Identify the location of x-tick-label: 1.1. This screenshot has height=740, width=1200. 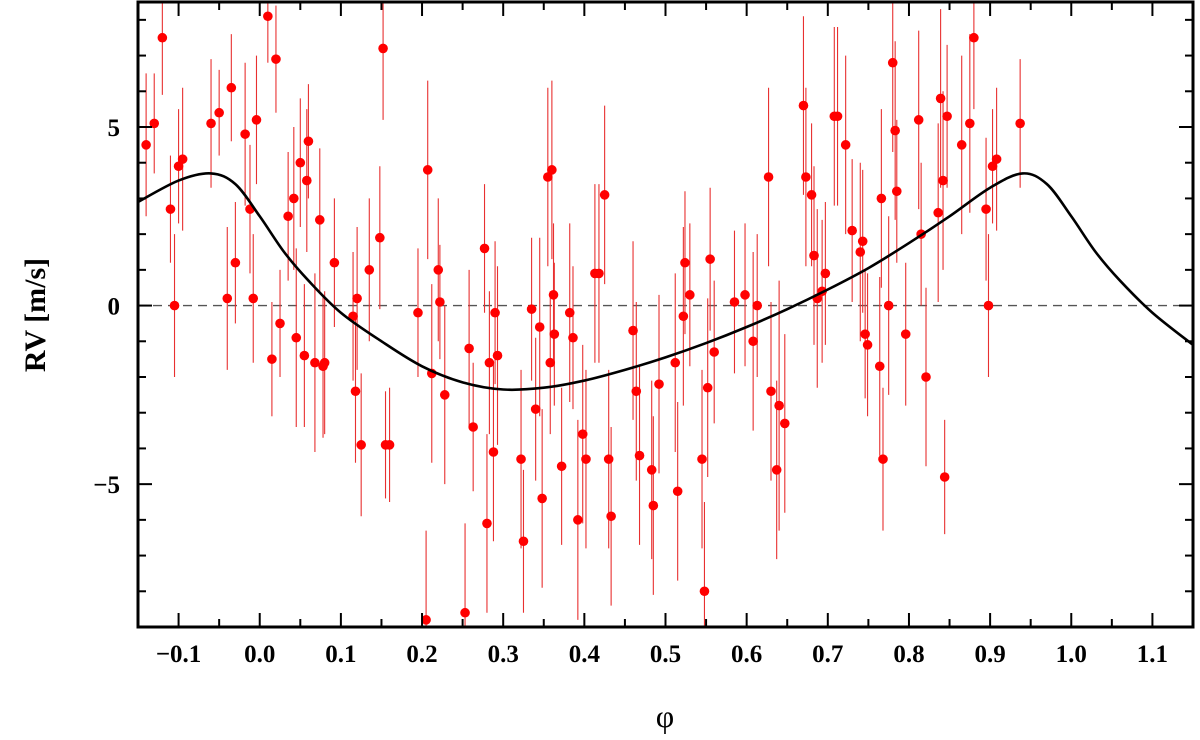
(1152, 654).